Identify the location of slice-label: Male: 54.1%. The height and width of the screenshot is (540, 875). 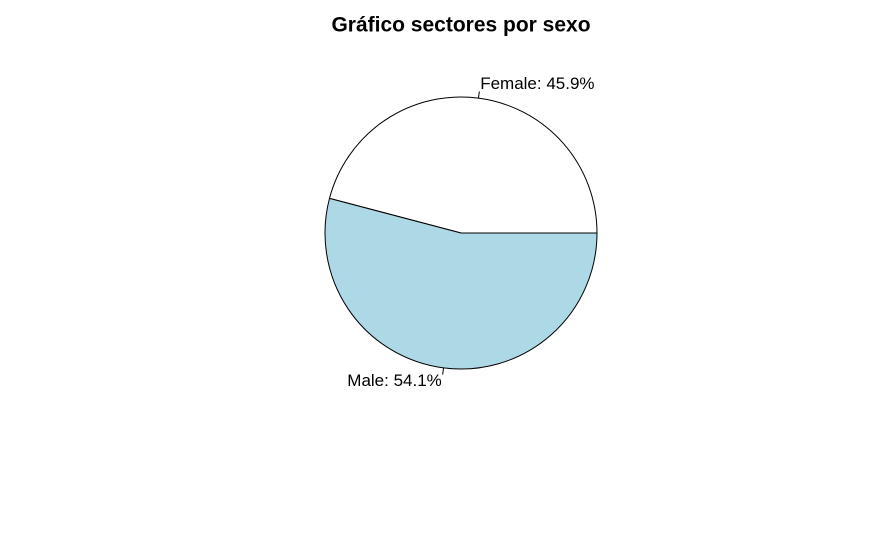
(394, 380).